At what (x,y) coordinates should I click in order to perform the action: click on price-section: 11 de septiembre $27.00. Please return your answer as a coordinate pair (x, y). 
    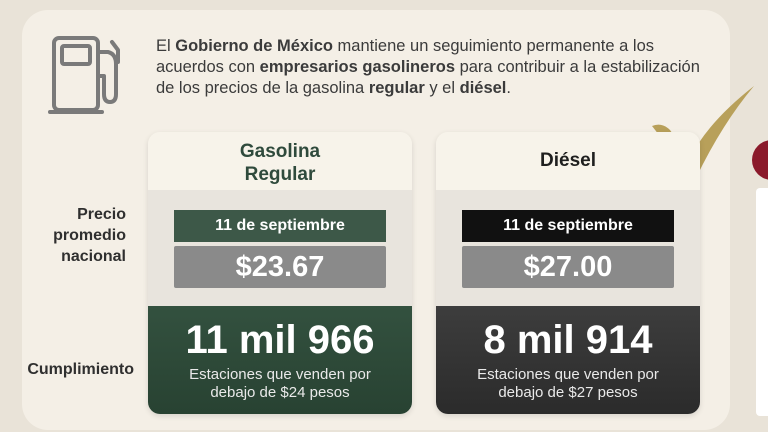
    Looking at the image, I should click on (568, 248).